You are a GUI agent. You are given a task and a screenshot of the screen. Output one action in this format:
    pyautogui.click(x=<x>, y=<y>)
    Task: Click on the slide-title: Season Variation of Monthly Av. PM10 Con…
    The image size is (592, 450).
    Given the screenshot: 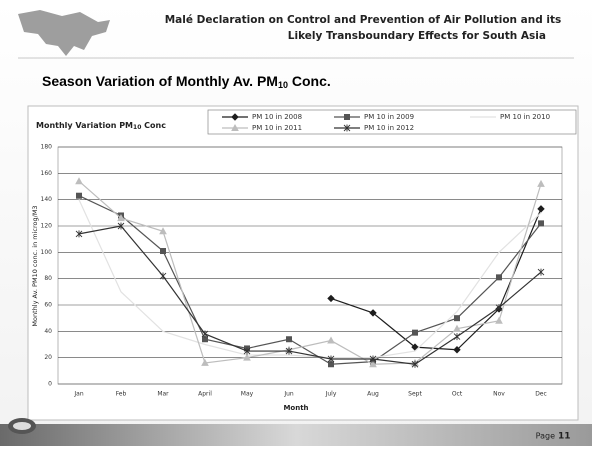 What is the action you would take?
    pyautogui.click(x=186, y=82)
    